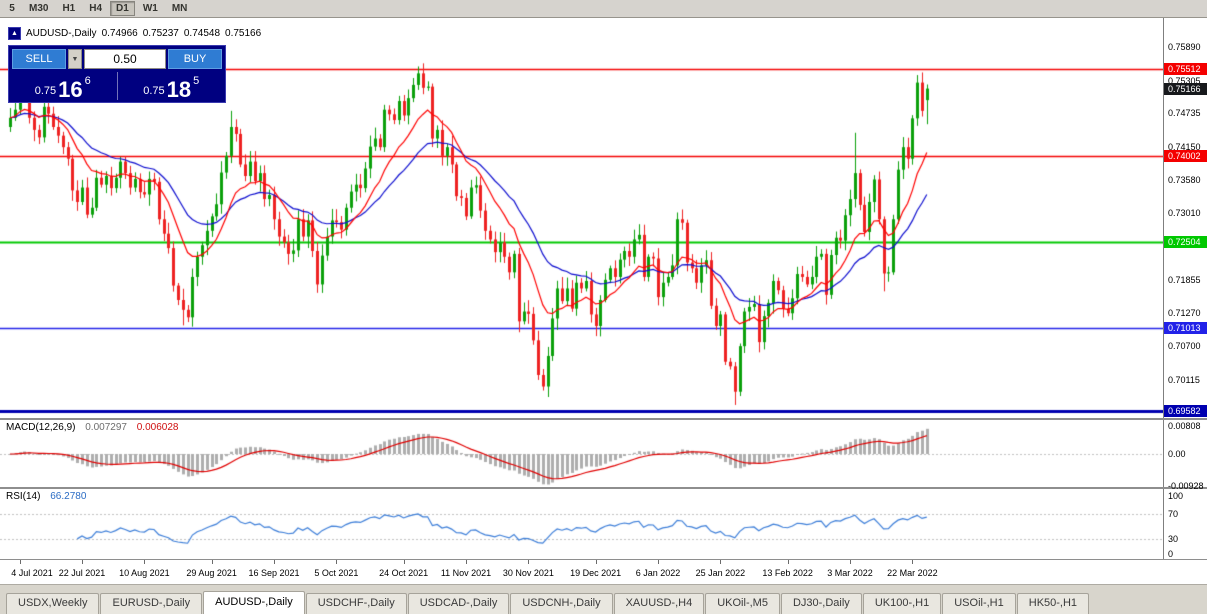  What do you see at coordinates (144, 573) in the screenshot?
I see `date-axis-label: 10 Aug 2021` at bounding box center [144, 573].